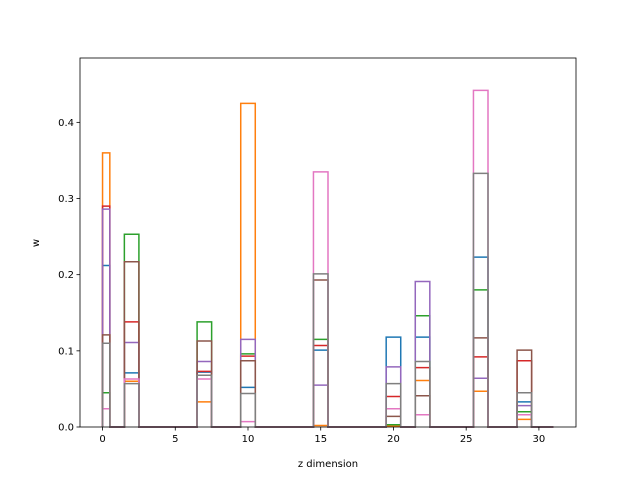 This screenshot has height=480, width=640. I want to click on x-tick-label: 25, so click(466, 439).